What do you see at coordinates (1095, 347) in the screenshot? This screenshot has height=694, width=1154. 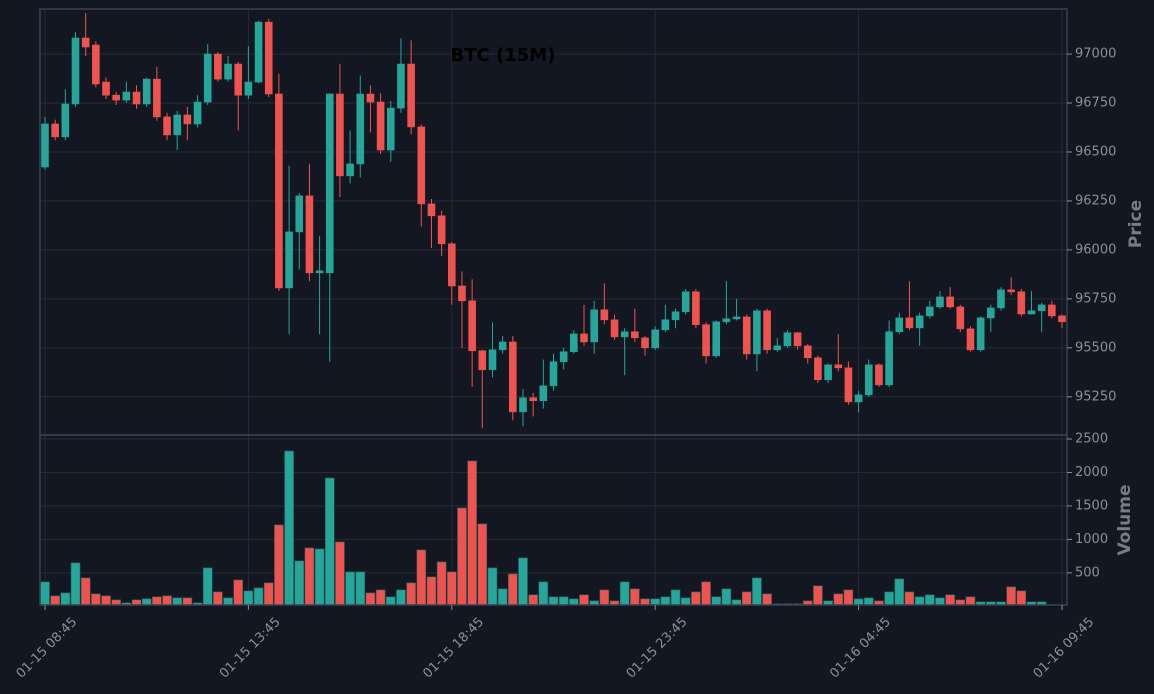 I see `y-tick-label: 95500` at bounding box center [1095, 347].